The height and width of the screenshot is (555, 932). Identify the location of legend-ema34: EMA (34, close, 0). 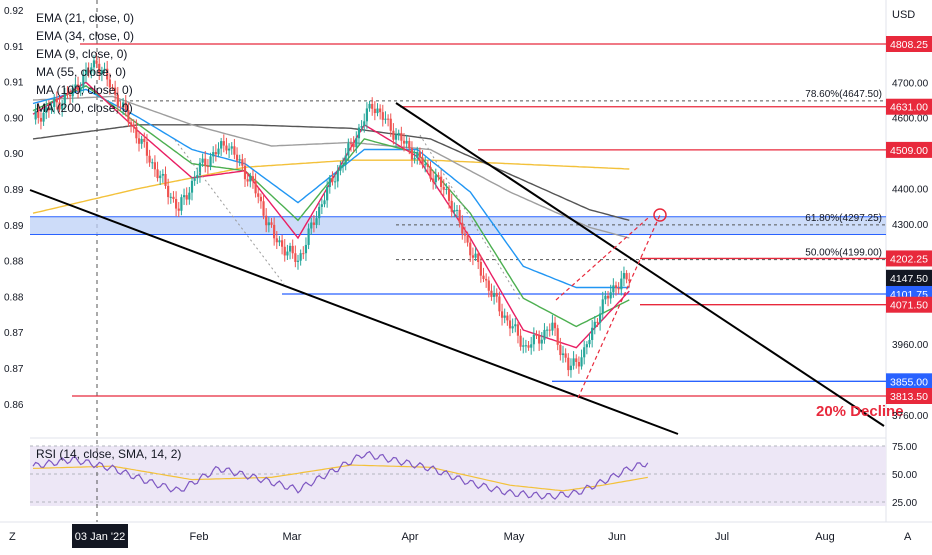
(85, 36).